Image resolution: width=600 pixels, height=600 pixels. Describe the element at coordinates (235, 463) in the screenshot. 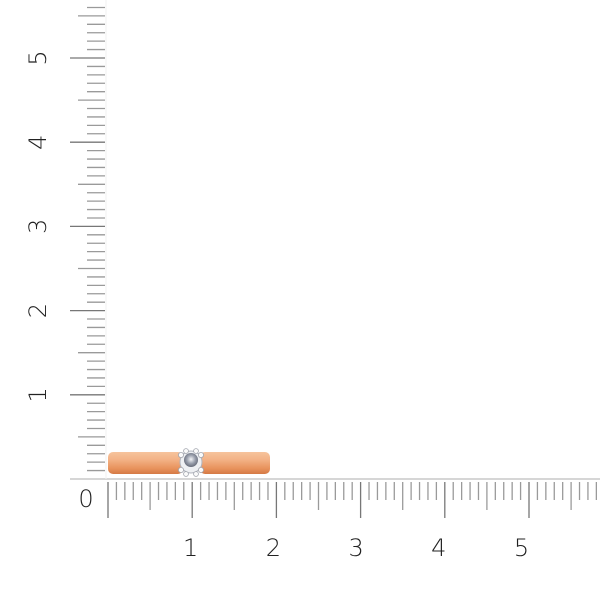

I see `ring-band-right` at that location.